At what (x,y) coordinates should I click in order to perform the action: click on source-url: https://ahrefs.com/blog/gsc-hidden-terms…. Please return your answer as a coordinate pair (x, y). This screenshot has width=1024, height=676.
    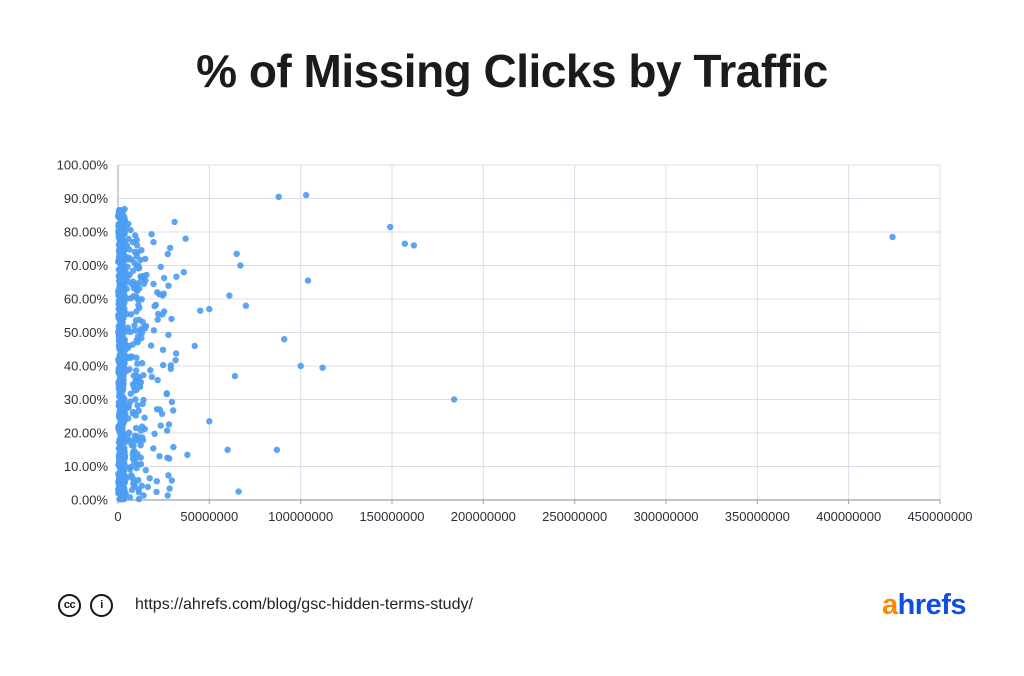
    Looking at the image, I should click on (304, 604).